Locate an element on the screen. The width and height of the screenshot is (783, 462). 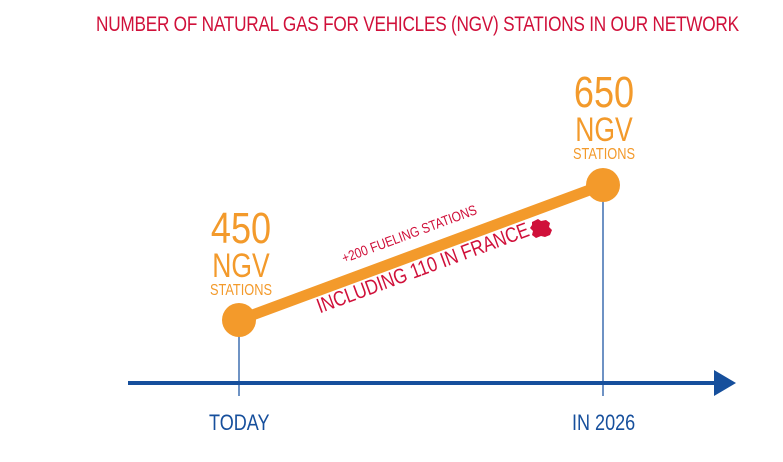
today-value: 450 is located at coordinates (241, 228).